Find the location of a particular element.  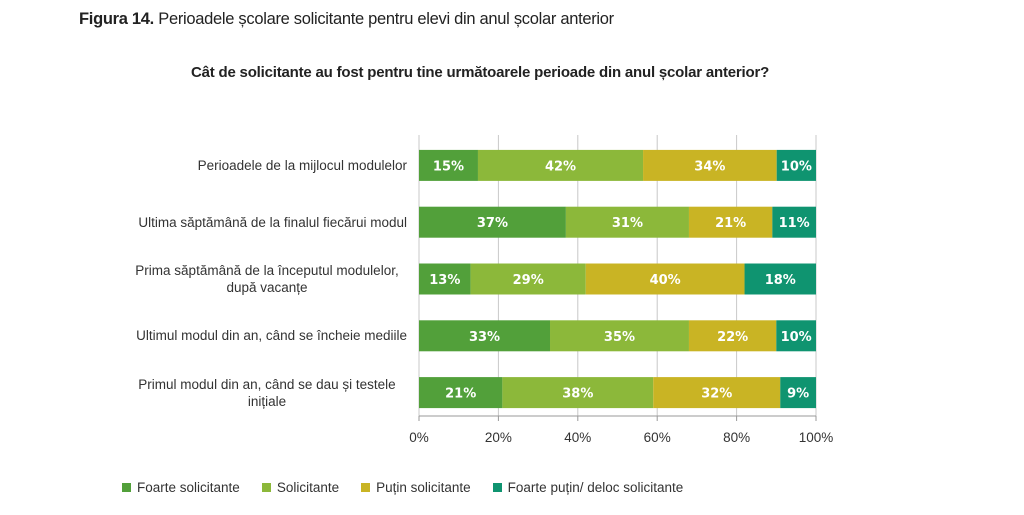

x-tick-label: 0% is located at coordinates (419, 437).